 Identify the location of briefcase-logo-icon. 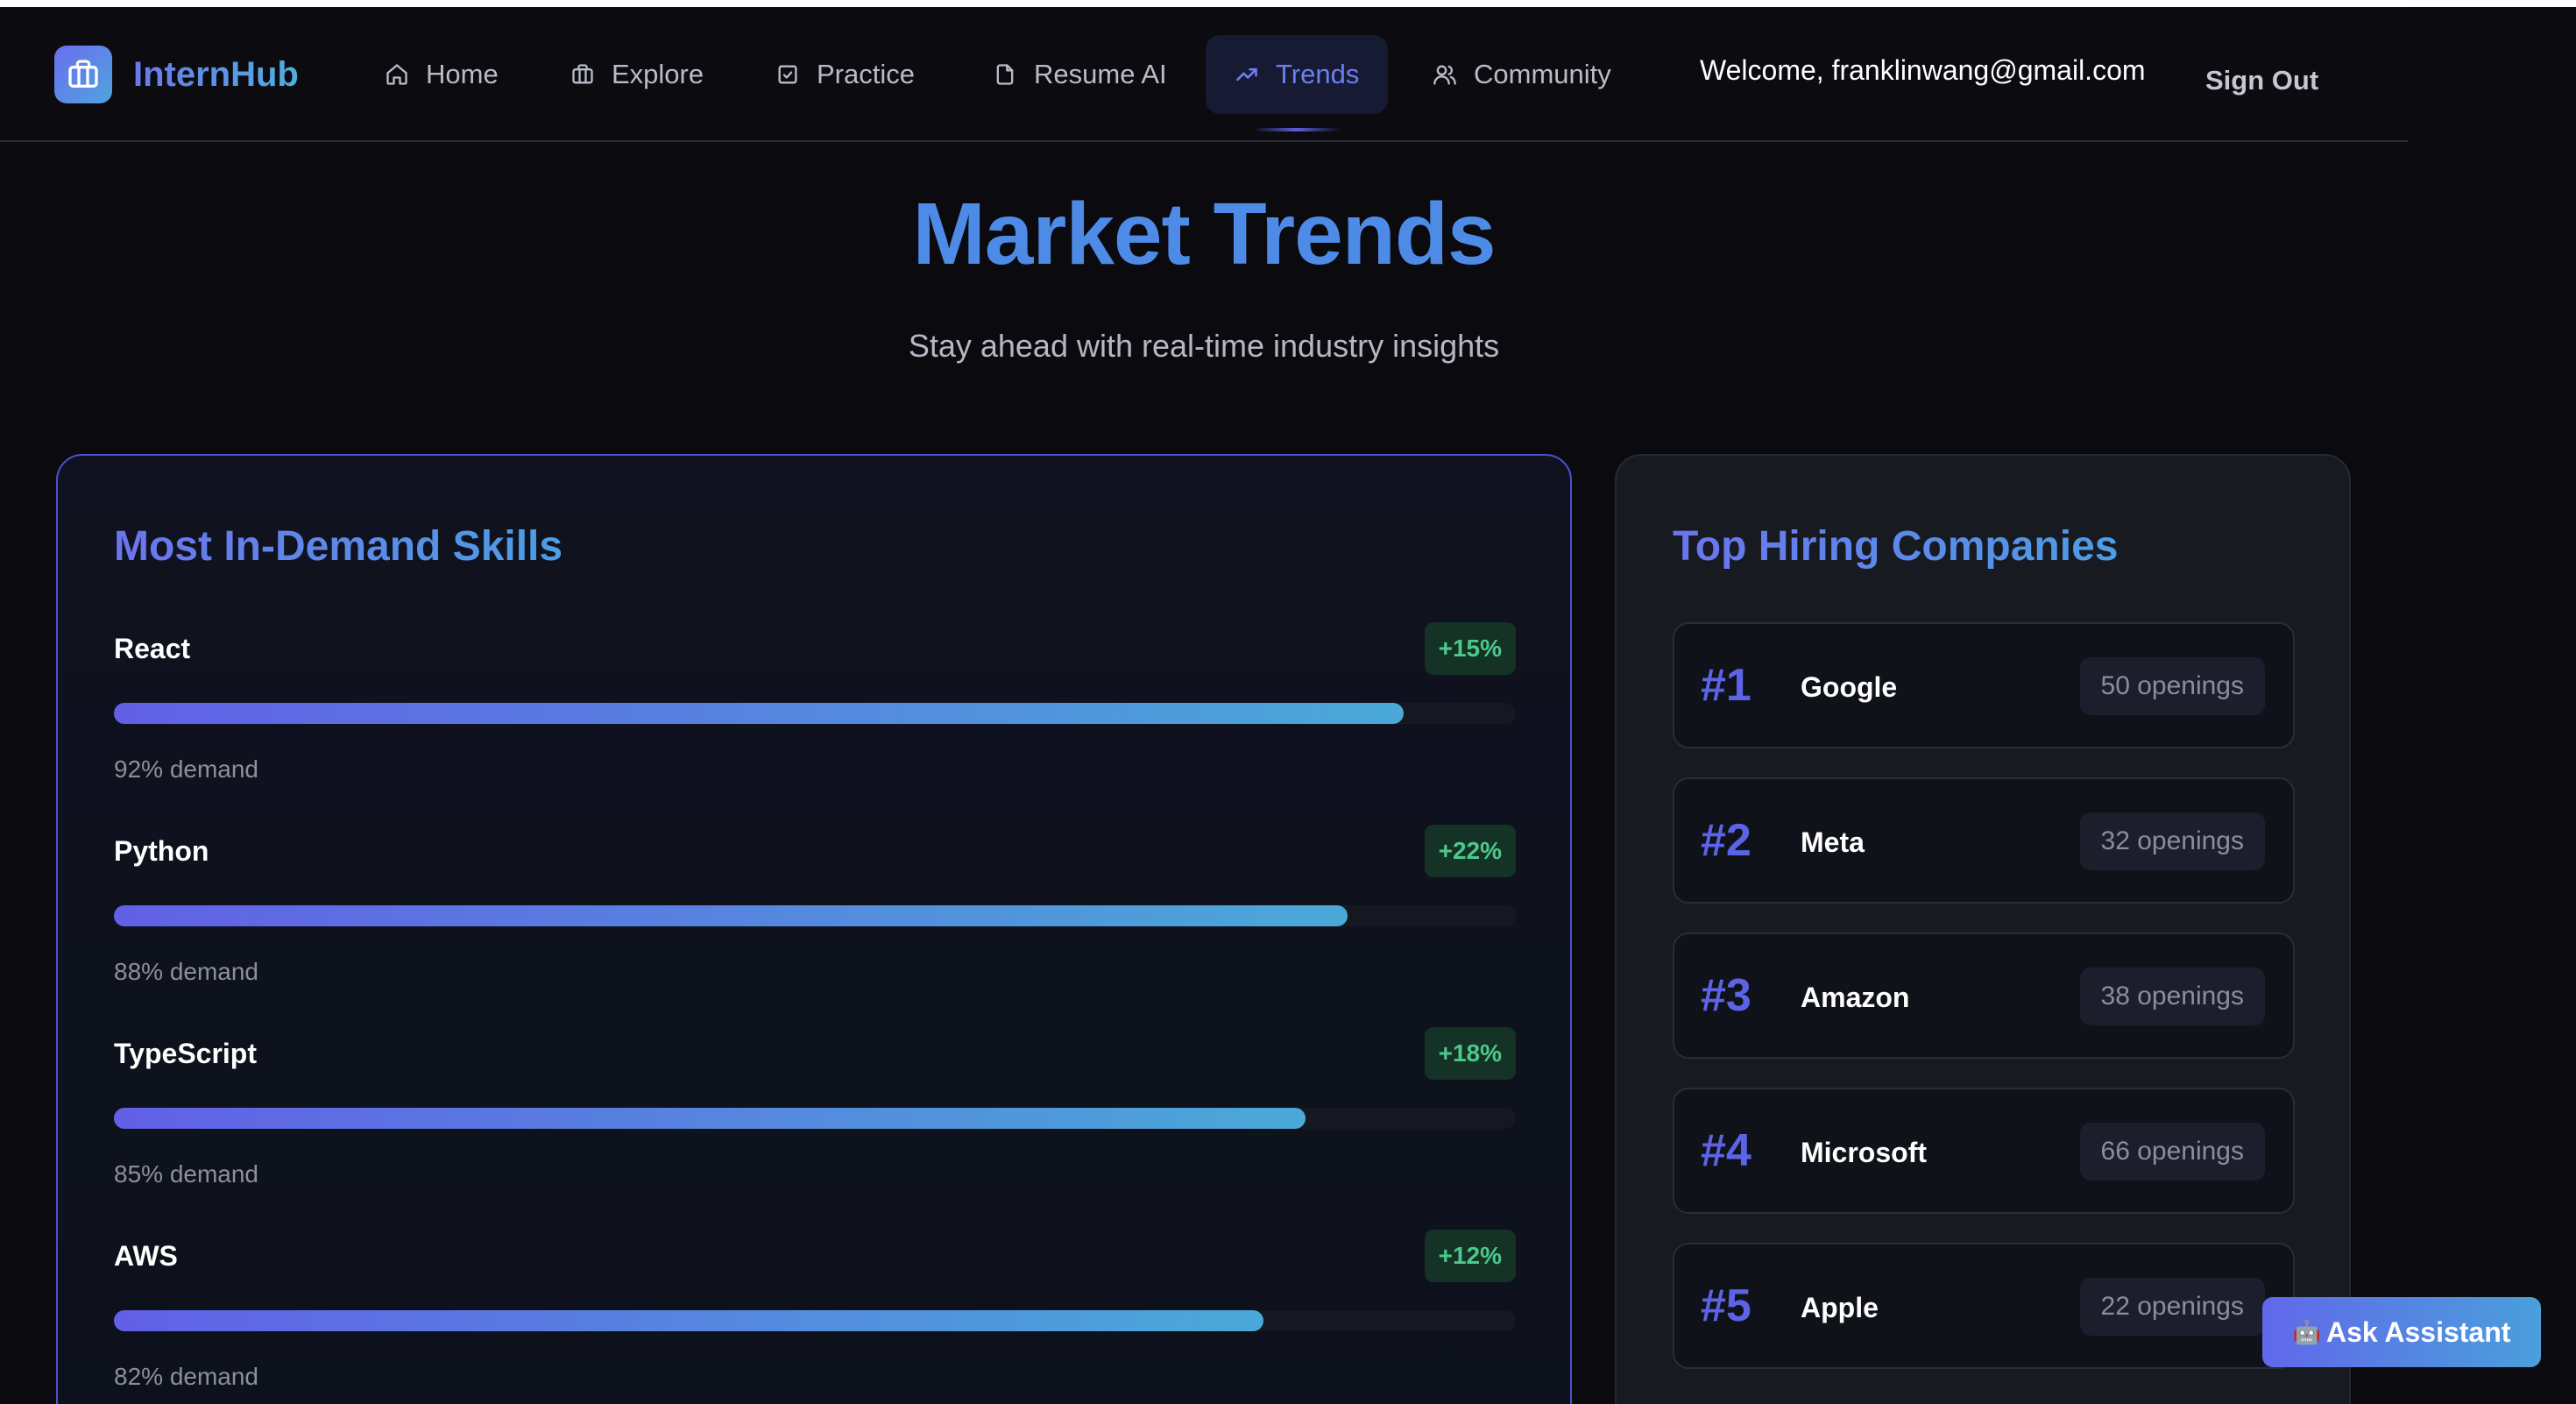
(83, 74).